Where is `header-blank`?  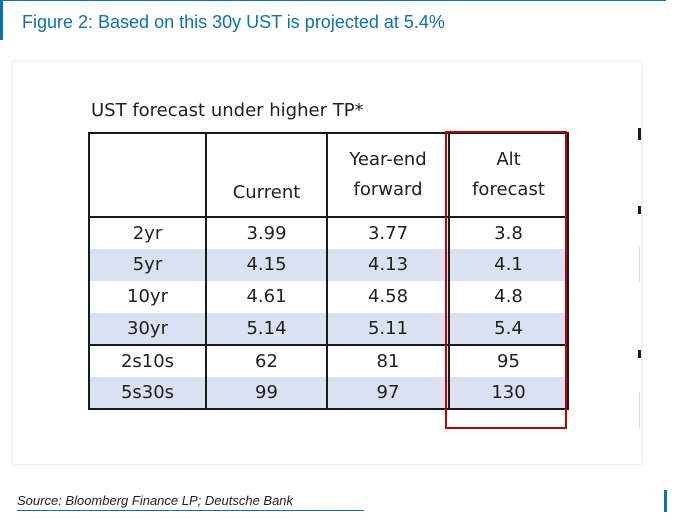 header-blank is located at coordinates (147, 175).